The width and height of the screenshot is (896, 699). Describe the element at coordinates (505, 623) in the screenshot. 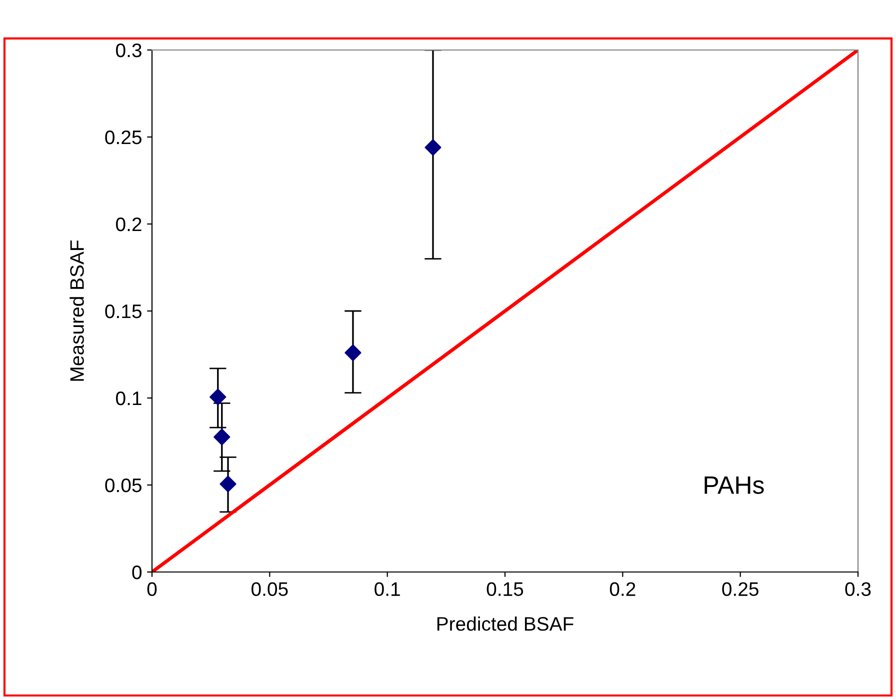

I see `x-axis-title: Predicted BSAF` at that location.